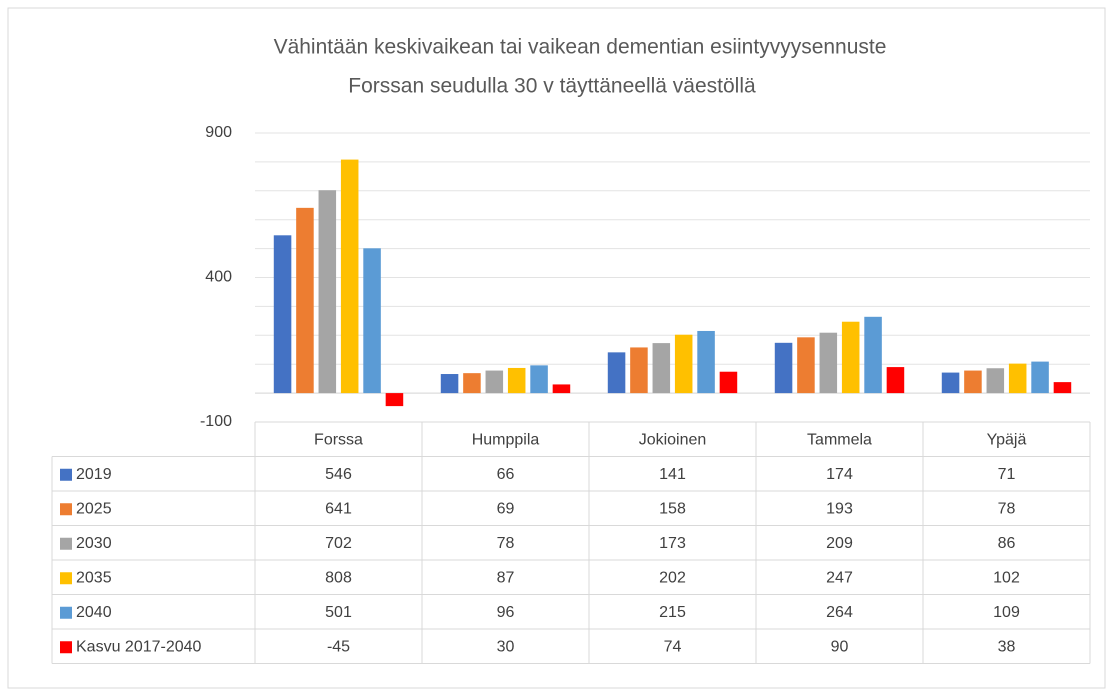  Describe the element at coordinates (506, 439) in the screenshot. I see `table-header: Humppila` at that location.